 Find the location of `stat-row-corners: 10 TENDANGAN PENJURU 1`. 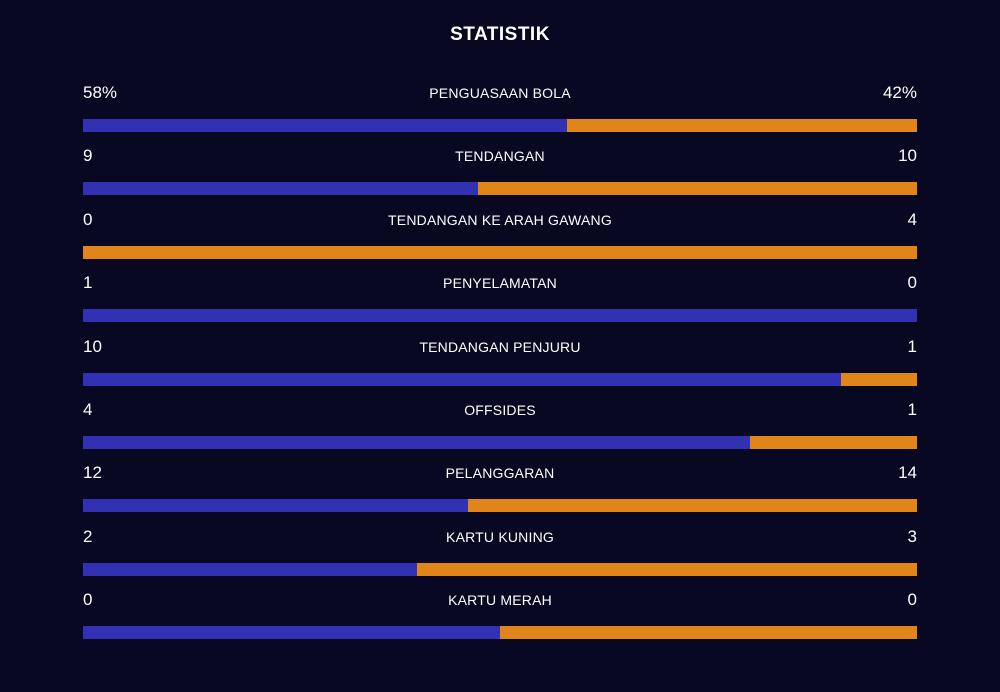

stat-row-corners: 10 TENDANGAN PENJURU 1 is located at coordinates (500, 365).